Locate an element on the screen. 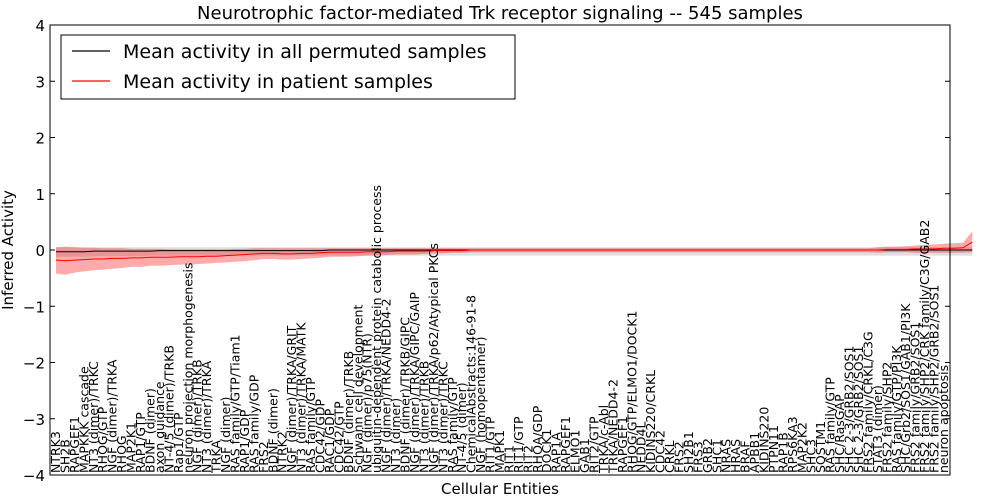 The width and height of the screenshot is (1000, 504). x-tick-label: GAB1 is located at coordinates (584, 455).